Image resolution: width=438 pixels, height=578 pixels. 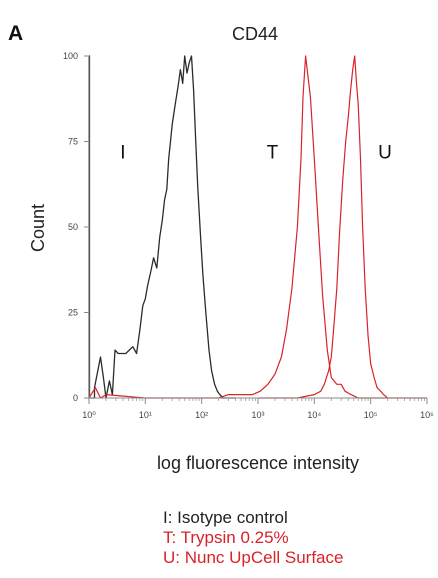 I want to click on y-tick-label: 0, so click(x=75, y=398).